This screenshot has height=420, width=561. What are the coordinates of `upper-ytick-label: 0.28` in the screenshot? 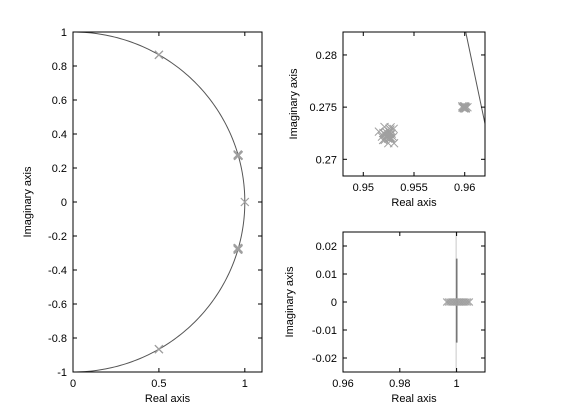 It's located at (326, 56).